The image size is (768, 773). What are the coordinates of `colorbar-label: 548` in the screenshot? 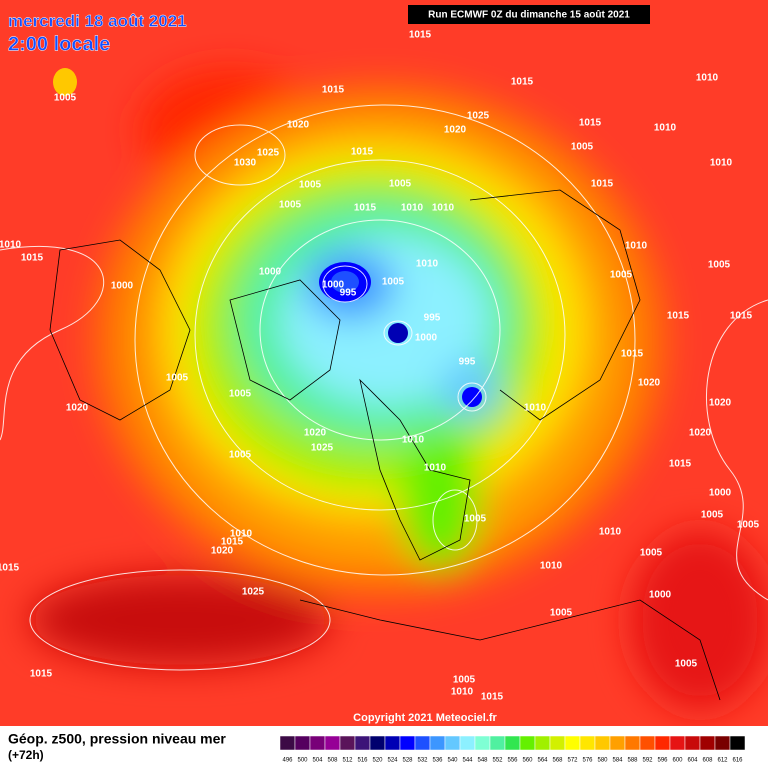 It's located at (482, 761).